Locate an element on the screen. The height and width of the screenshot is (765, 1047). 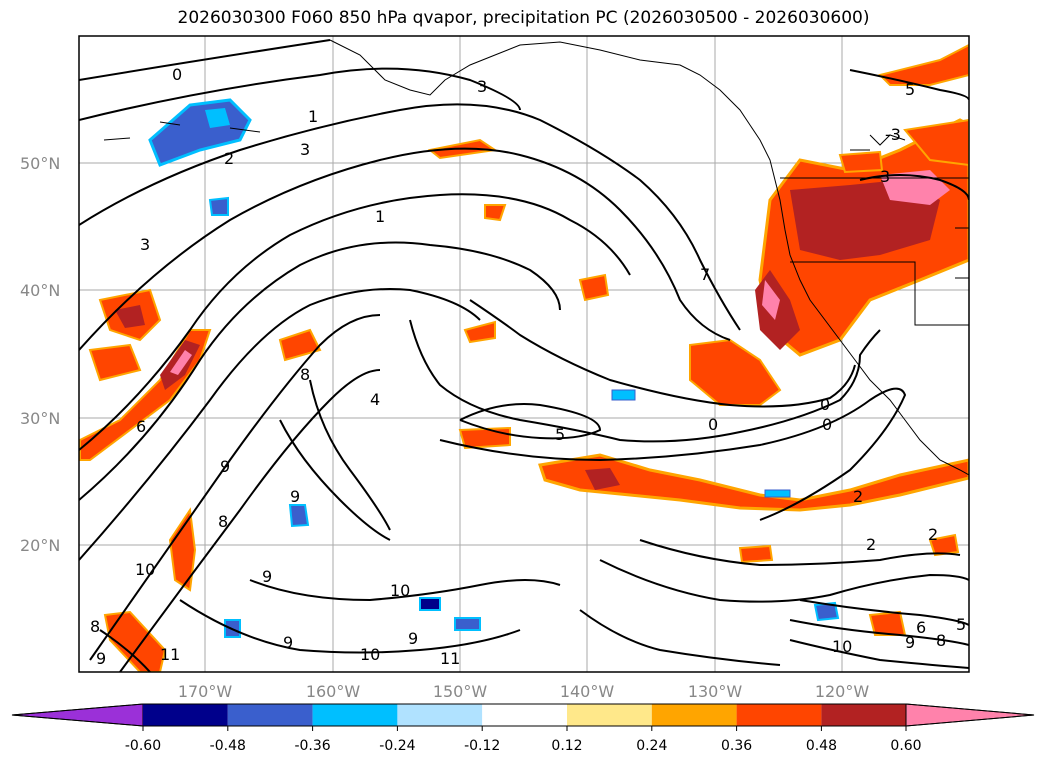
colorbar-tick-label: 0.24 is located at coordinates (651, 746).